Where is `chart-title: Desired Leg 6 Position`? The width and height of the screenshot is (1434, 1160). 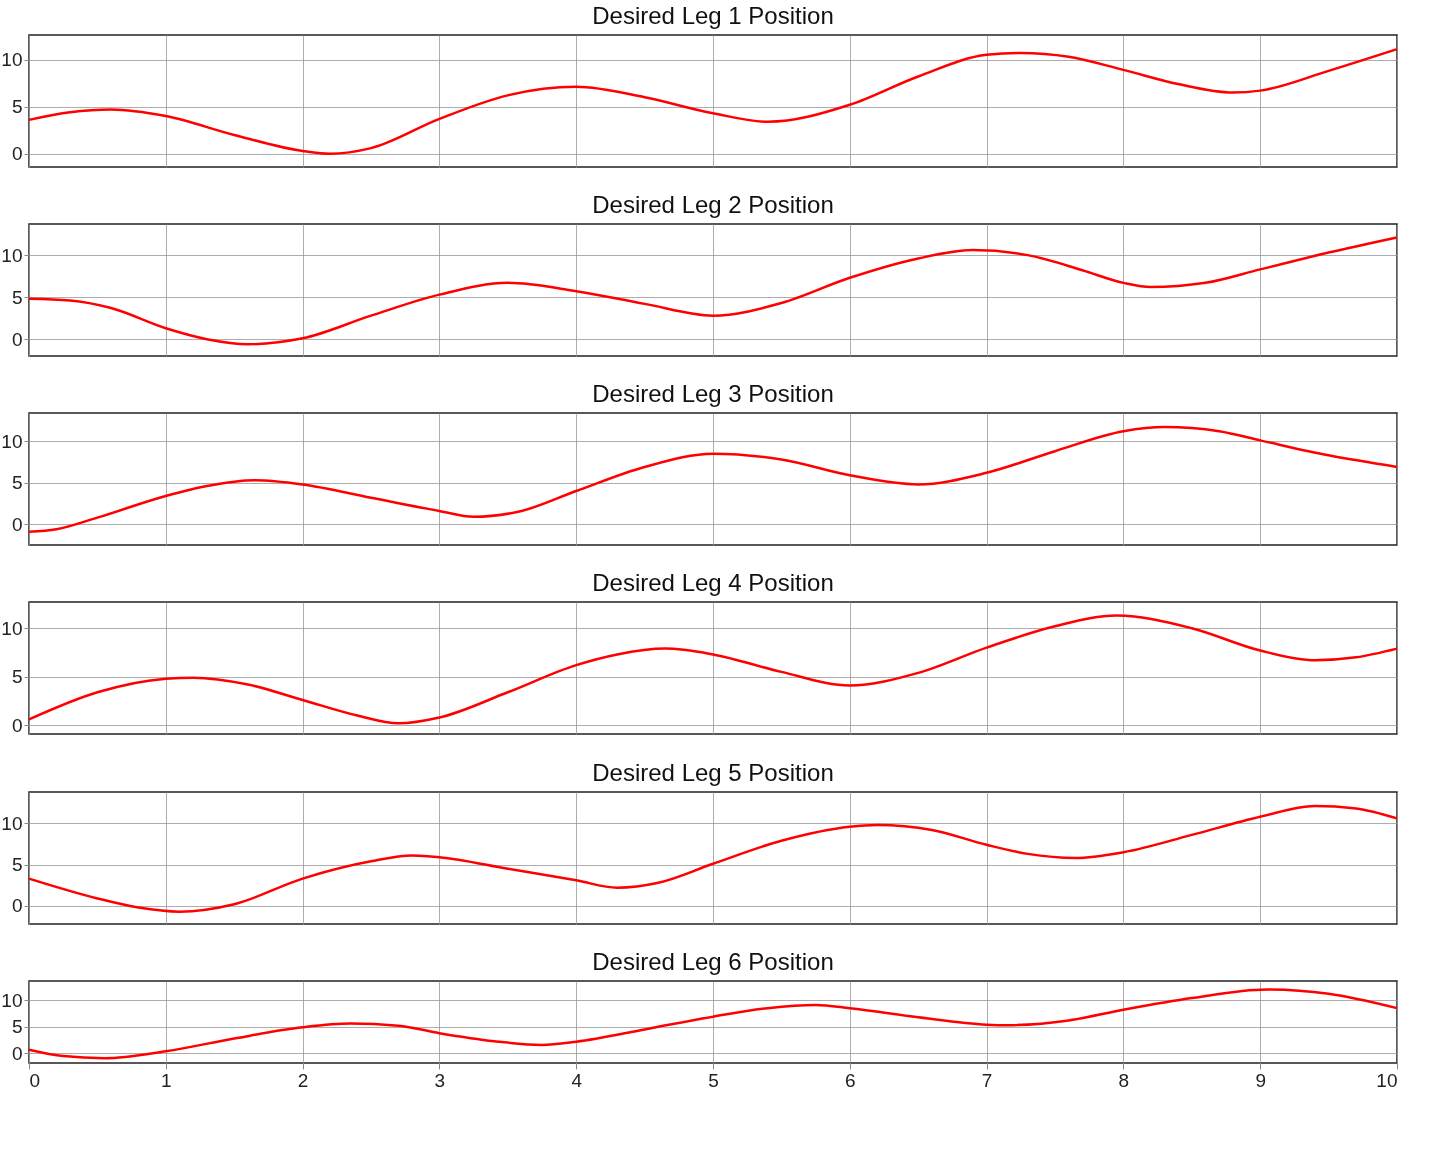 chart-title: Desired Leg 6 Position is located at coordinates (713, 961).